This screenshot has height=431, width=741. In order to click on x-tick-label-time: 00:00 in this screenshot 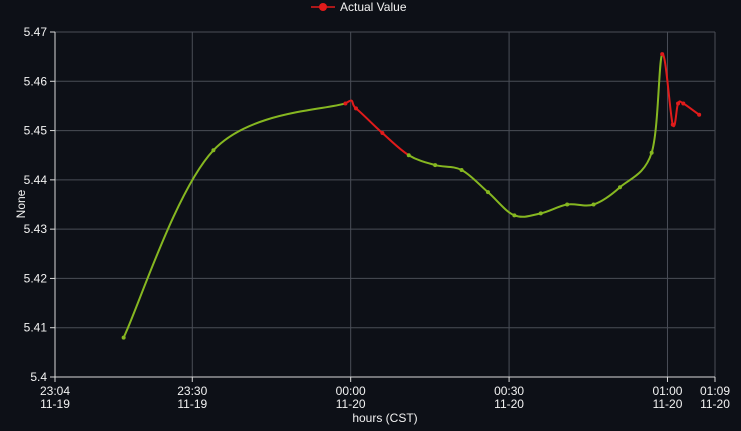, I will do `click(351, 391)`.